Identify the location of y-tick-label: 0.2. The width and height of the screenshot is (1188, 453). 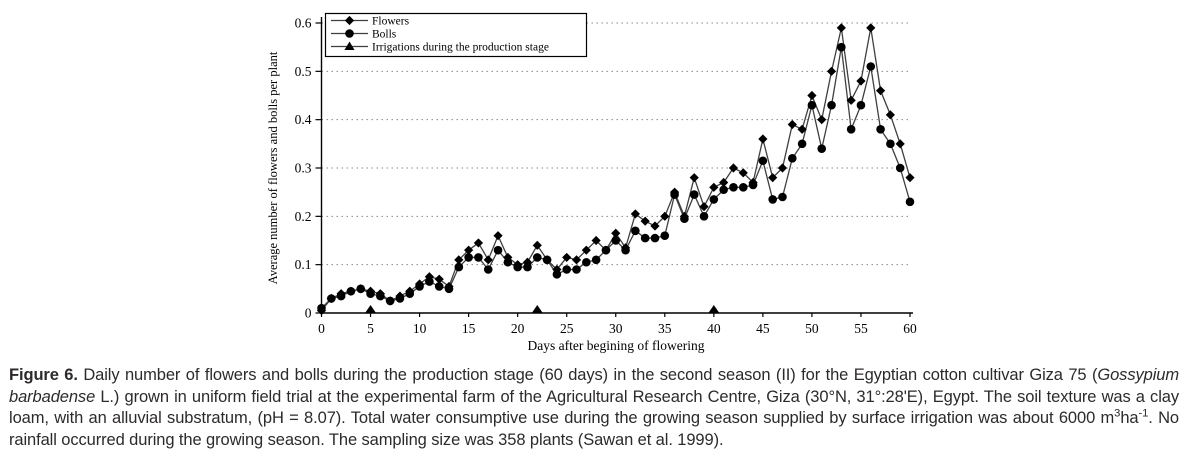
(303, 216).